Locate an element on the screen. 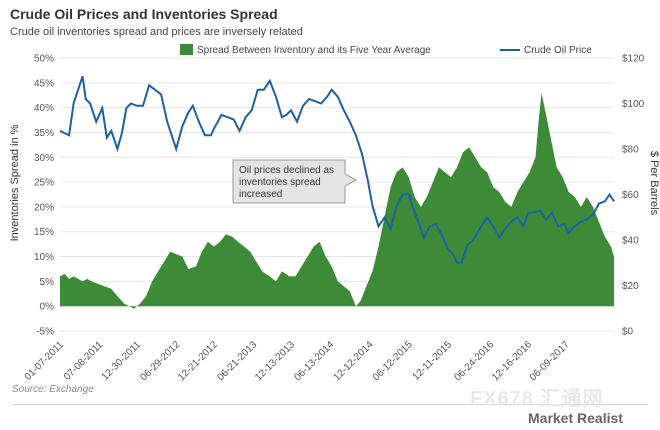  right-axis-label: $ Per Barrels is located at coordinates (654, 183).